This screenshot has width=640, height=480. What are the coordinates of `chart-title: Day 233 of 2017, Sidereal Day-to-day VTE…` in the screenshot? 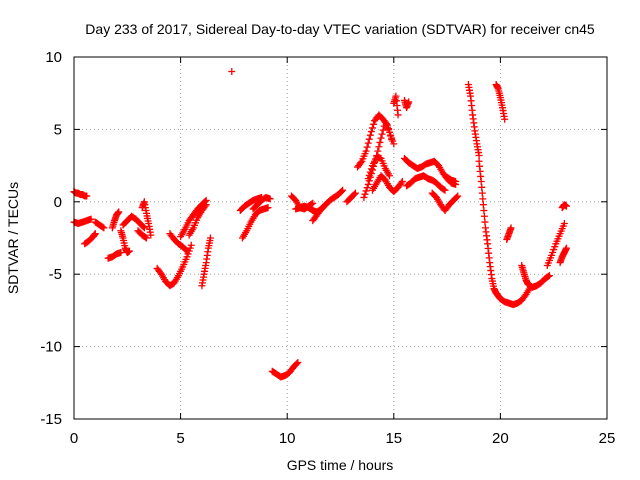 It's located at (340, 29).